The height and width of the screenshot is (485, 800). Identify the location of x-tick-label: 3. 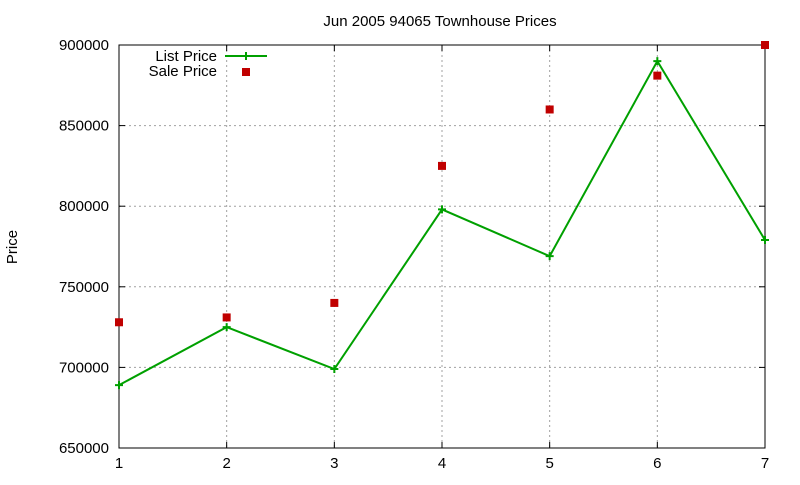
(334, 463).